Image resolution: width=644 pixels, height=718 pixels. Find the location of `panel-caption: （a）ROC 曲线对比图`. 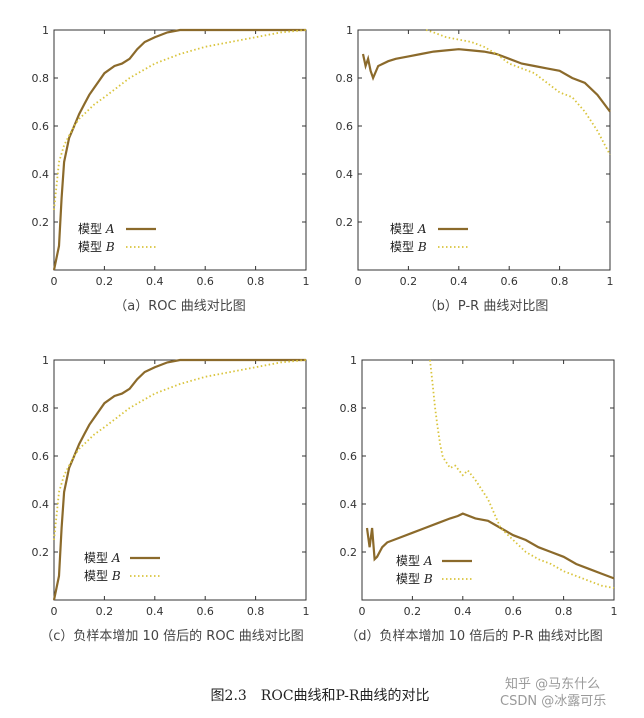

panel-caption: （a）ROC 曲线对比图 is located at coordinates (179, 306).